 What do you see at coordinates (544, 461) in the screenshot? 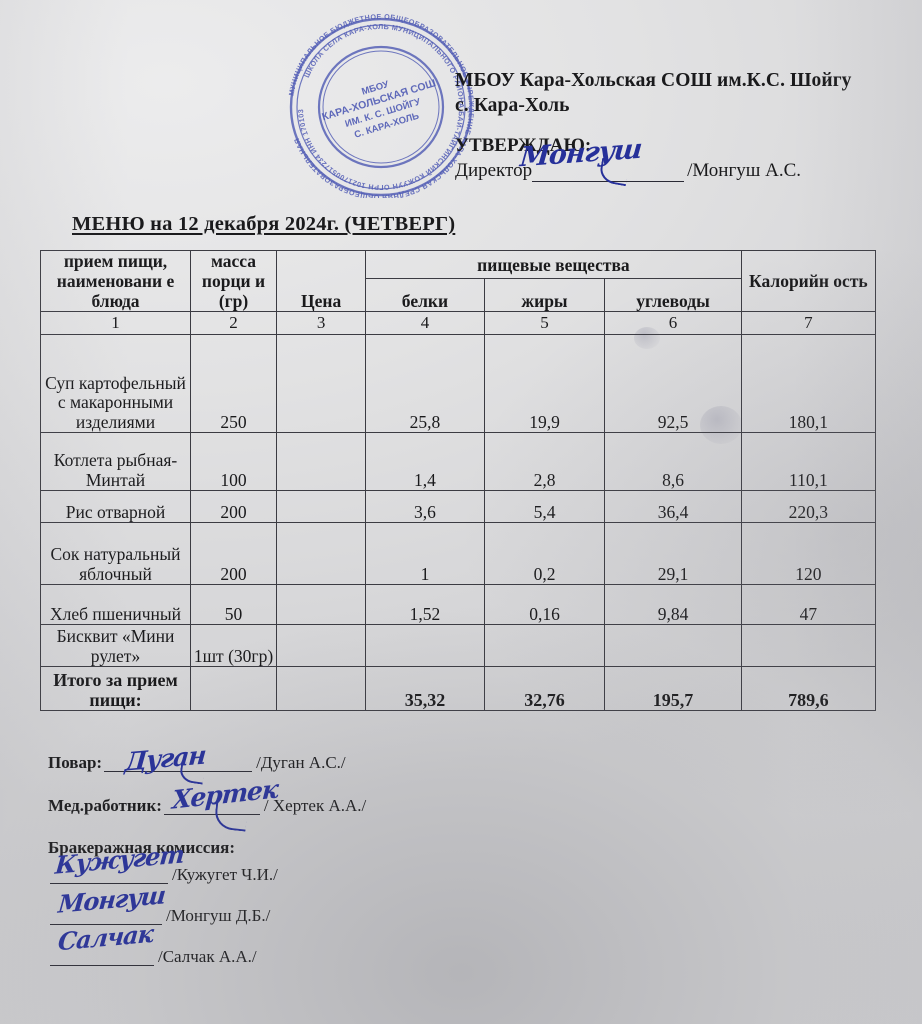
I see `cell-fat: 2,8` at bounding box center [544, 461].